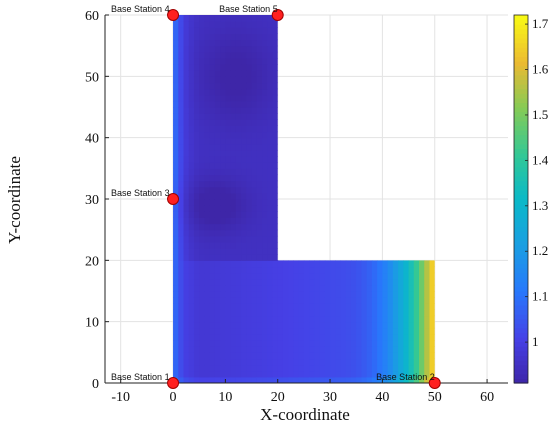  I want to click on base-station-marker, so click(173, 199).